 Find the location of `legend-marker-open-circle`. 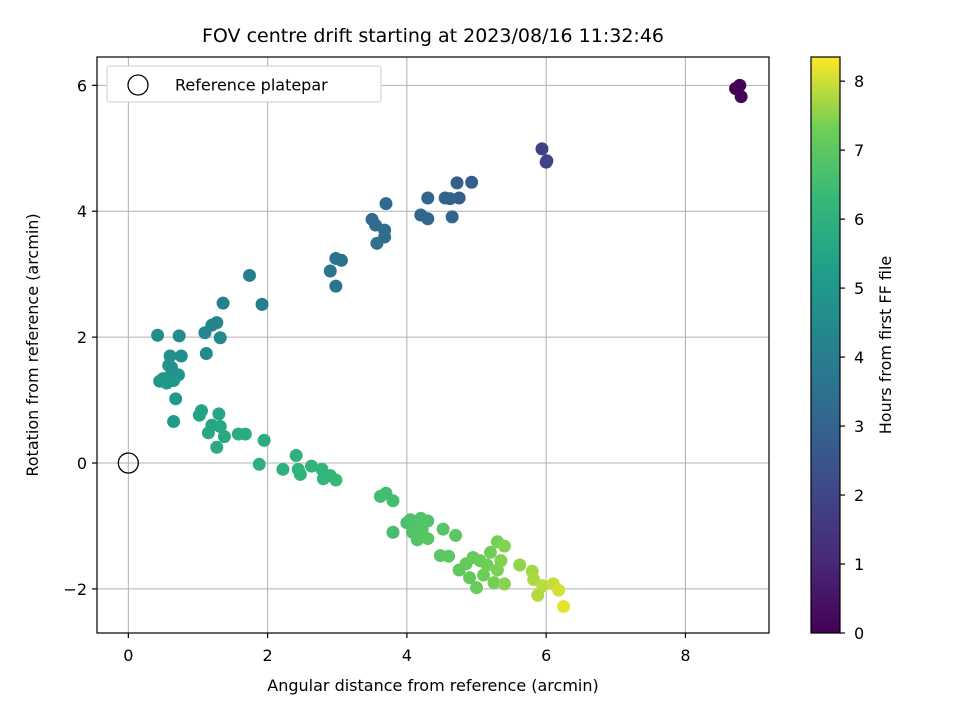

legend-marker-open-circle is located at coordinates (138, 85).